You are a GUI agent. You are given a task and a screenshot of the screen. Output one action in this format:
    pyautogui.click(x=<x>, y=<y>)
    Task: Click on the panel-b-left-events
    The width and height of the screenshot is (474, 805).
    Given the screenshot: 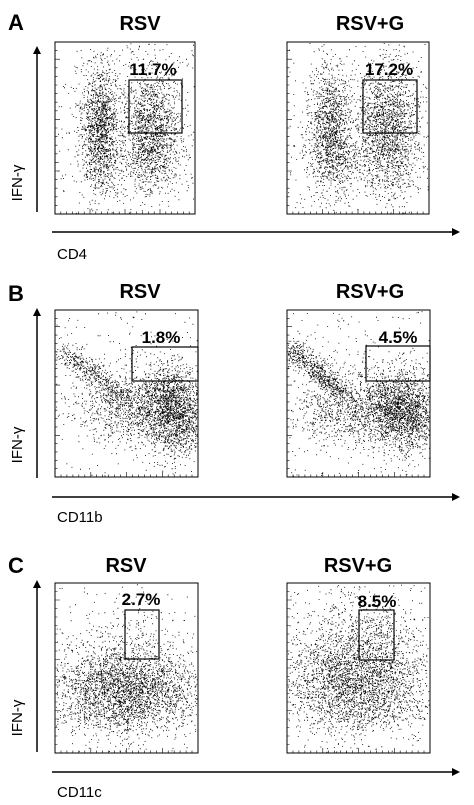 What is the action you would take?
    pyautogui.click(x=127, y=394)
    